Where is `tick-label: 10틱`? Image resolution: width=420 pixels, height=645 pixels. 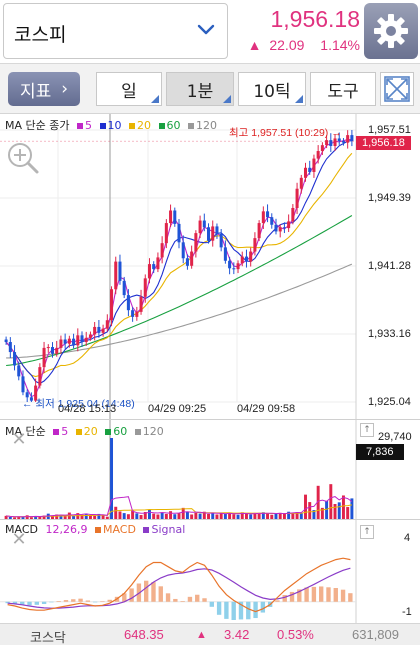 tick-label: 10틱 is located at coordinates (272, 91).